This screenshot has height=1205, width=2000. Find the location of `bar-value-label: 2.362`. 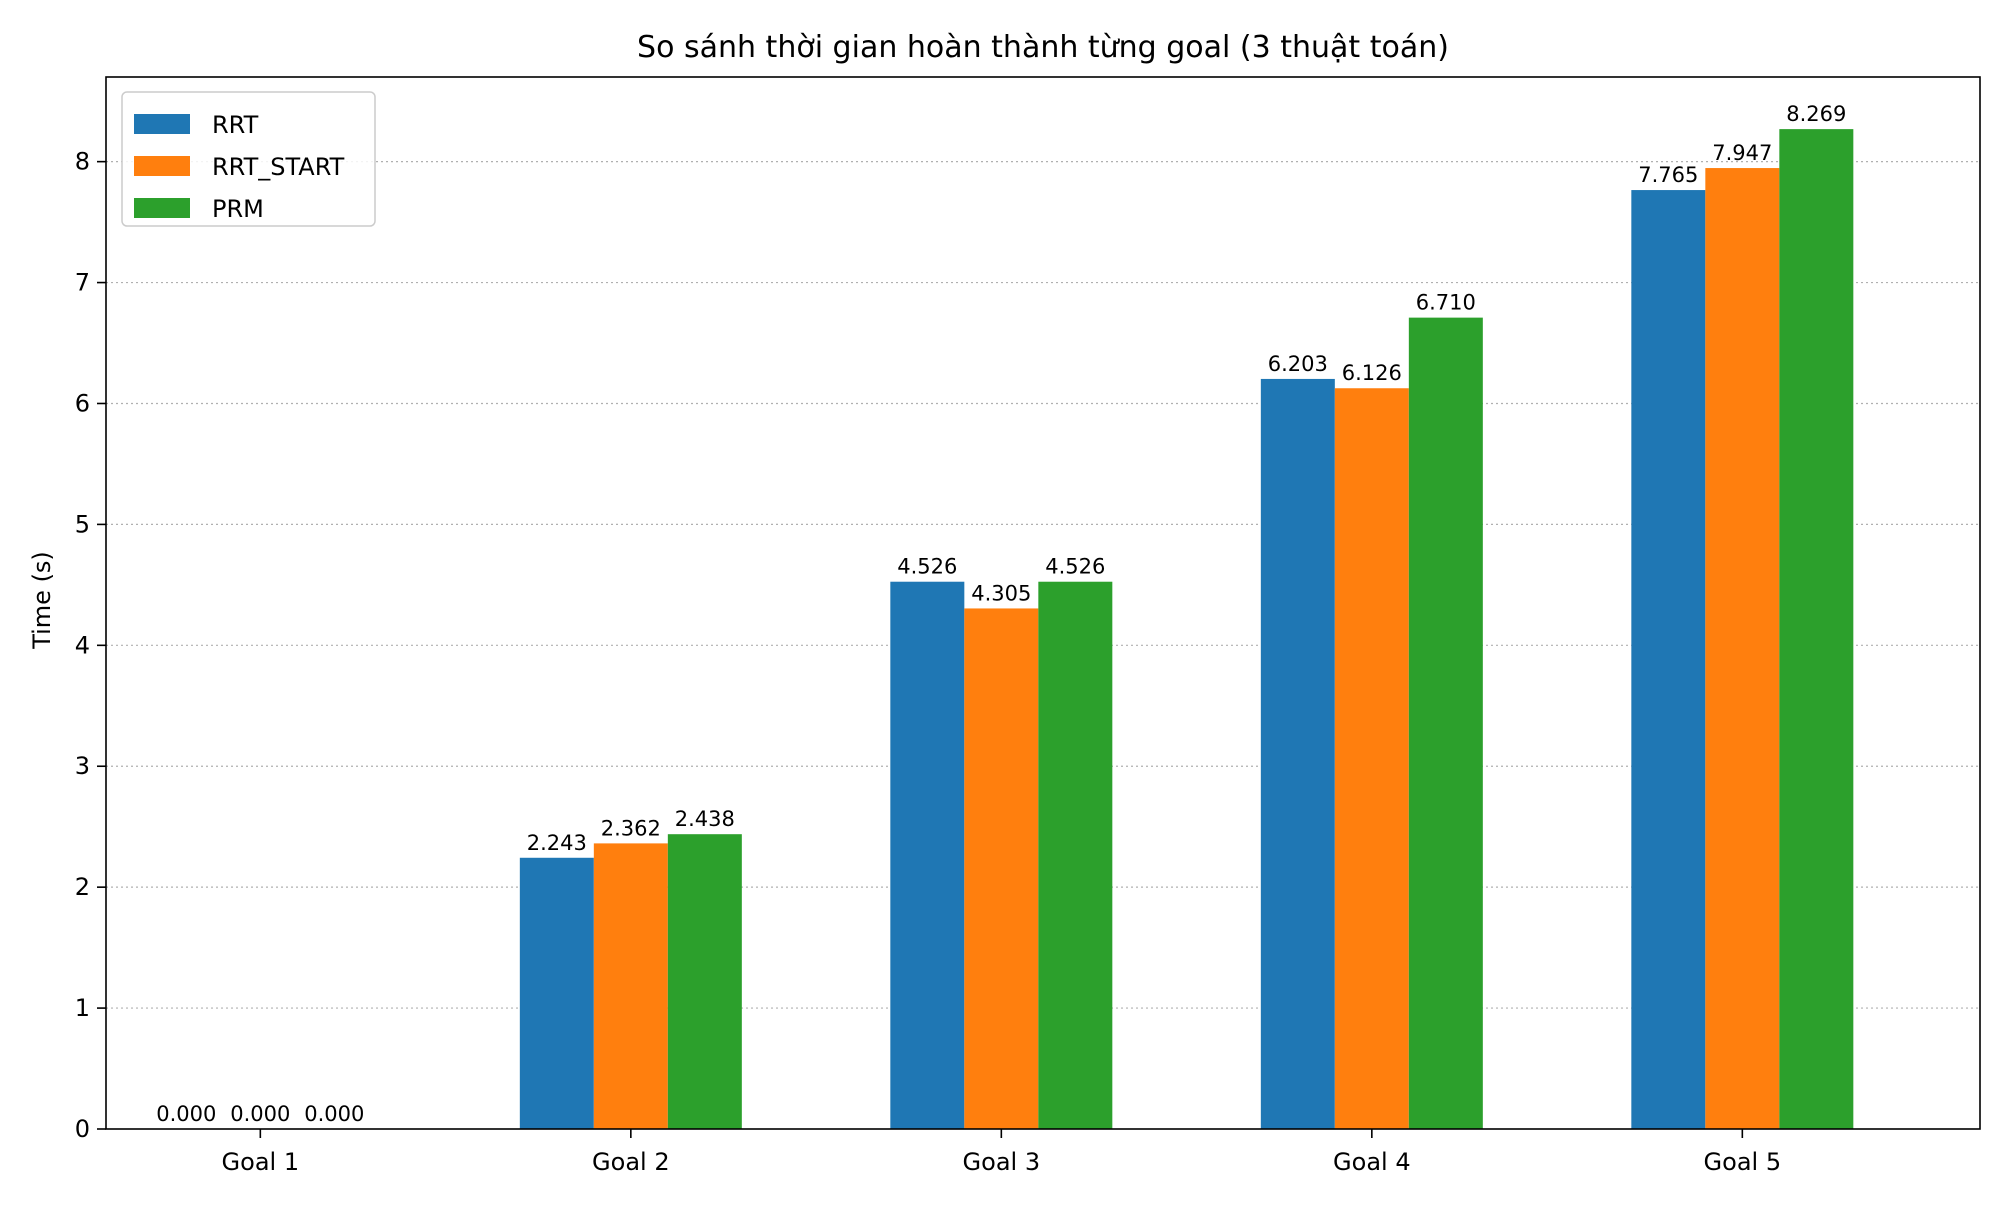

bar-value-label: 2.362 is located at coordinates (631, 828).